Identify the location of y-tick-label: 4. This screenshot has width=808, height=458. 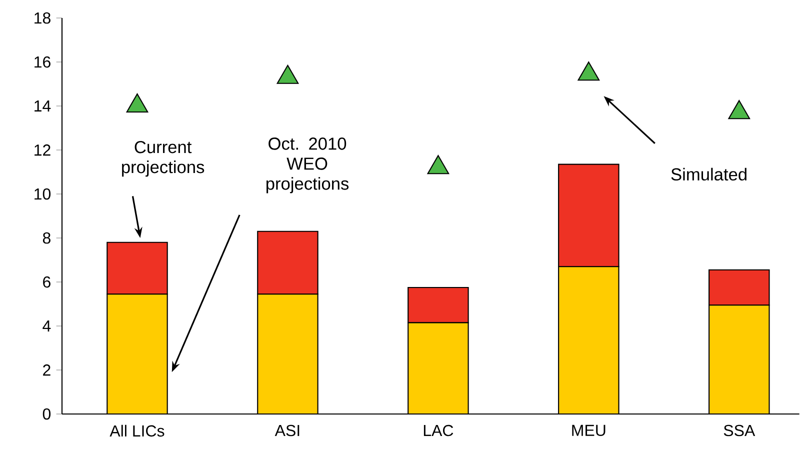
(46, 326).